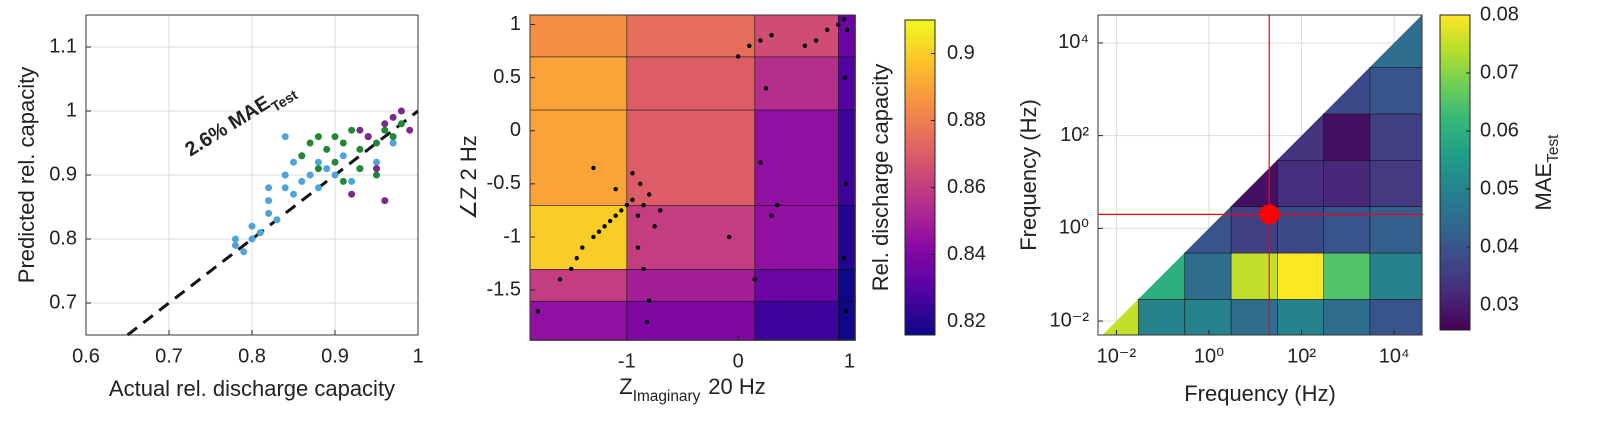 The height and width of the screenshot is (427, 1603). I want to click on colorbar-tick-label: 0.9, so click(961, 53).